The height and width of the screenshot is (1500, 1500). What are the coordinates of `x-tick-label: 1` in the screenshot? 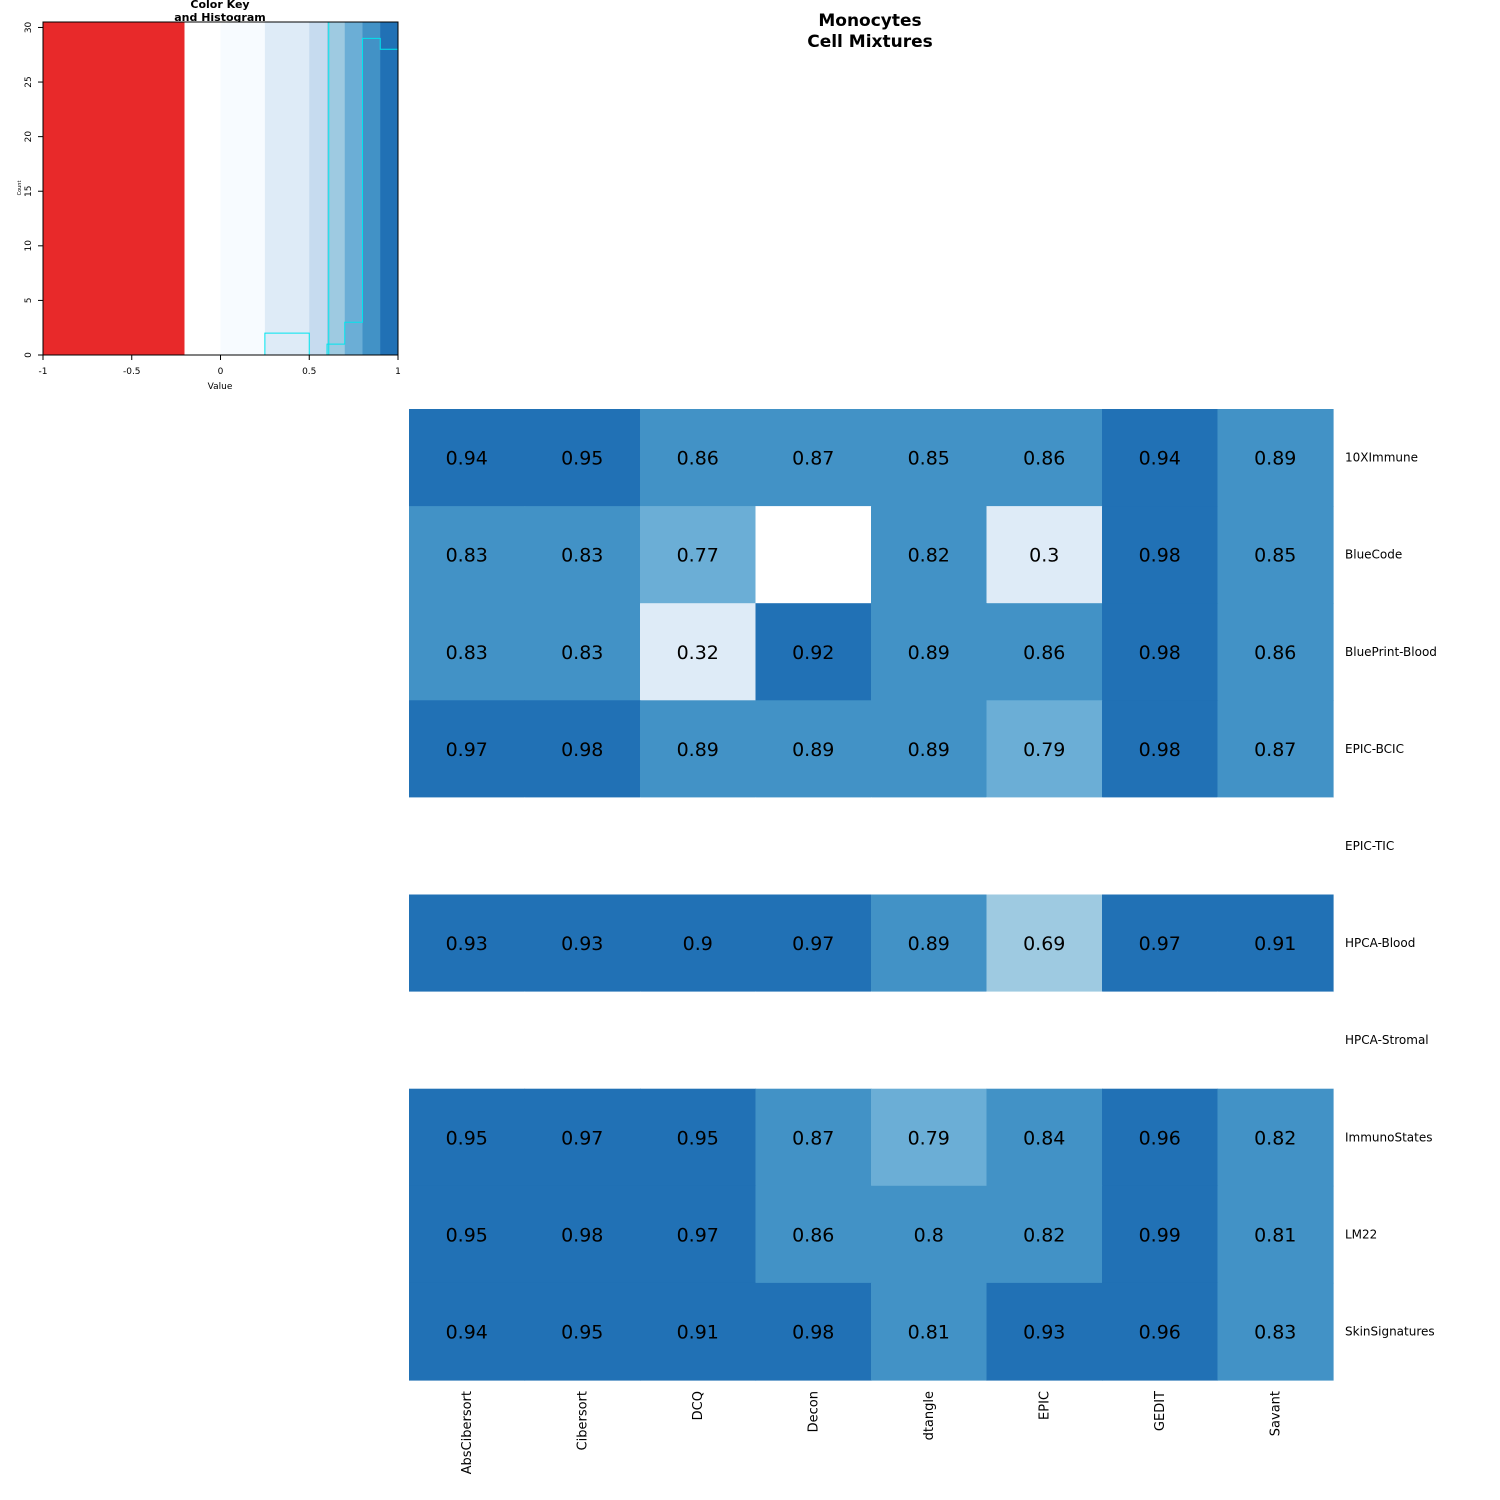 It's located at (398, 372).